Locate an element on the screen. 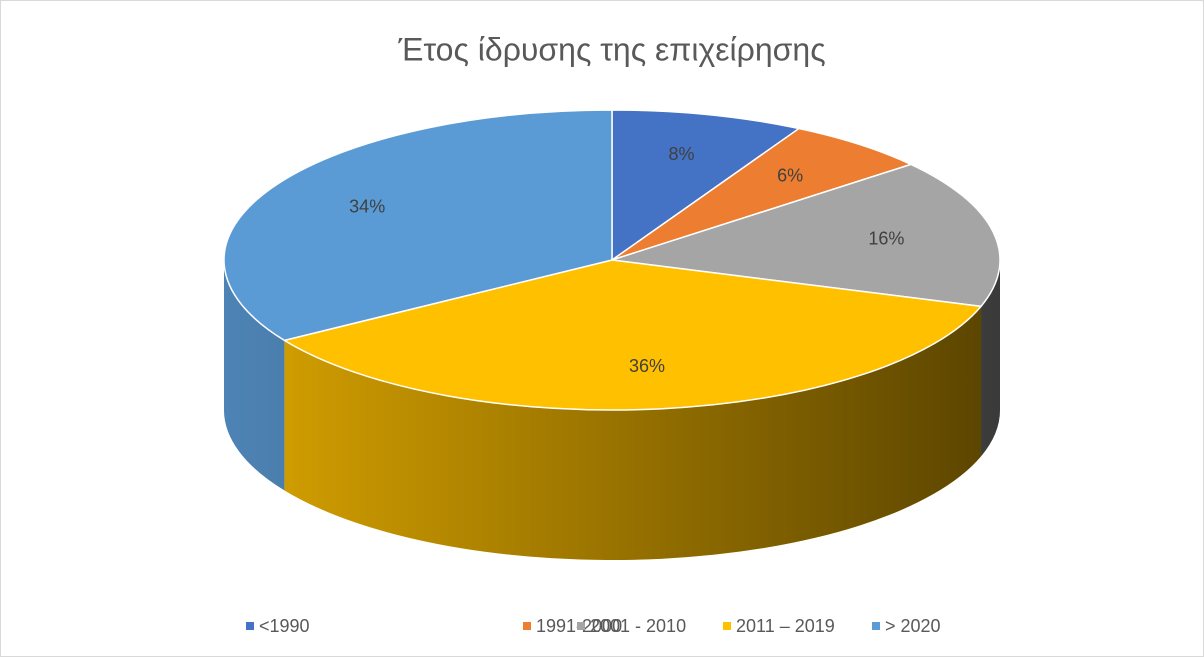 The width and height of the screenshot is (1204, 657). legend-label: <1990 is located at coordinates (284, 626).